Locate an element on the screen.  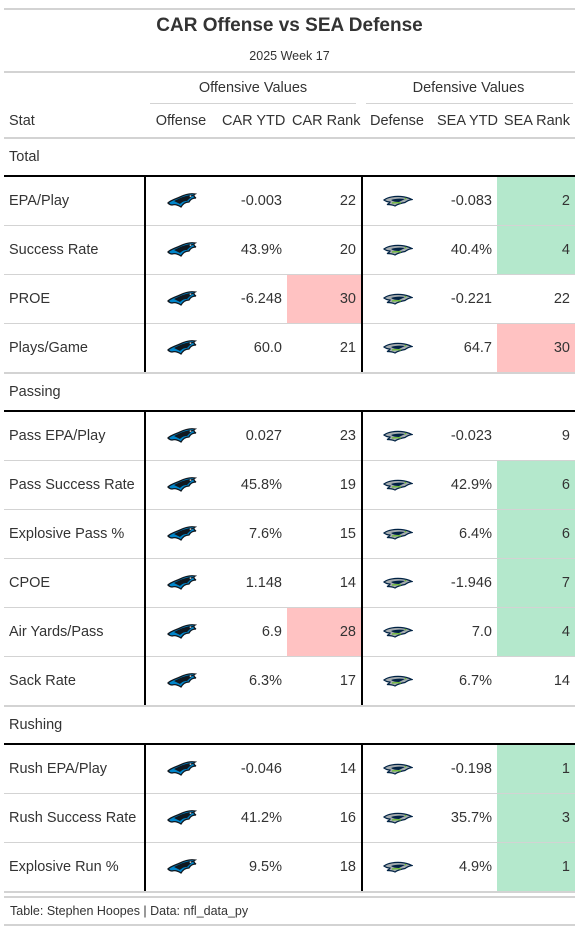
table-row: Success Rate 43.9% 20 40.4% 4 is located at coordinates (289, 250).